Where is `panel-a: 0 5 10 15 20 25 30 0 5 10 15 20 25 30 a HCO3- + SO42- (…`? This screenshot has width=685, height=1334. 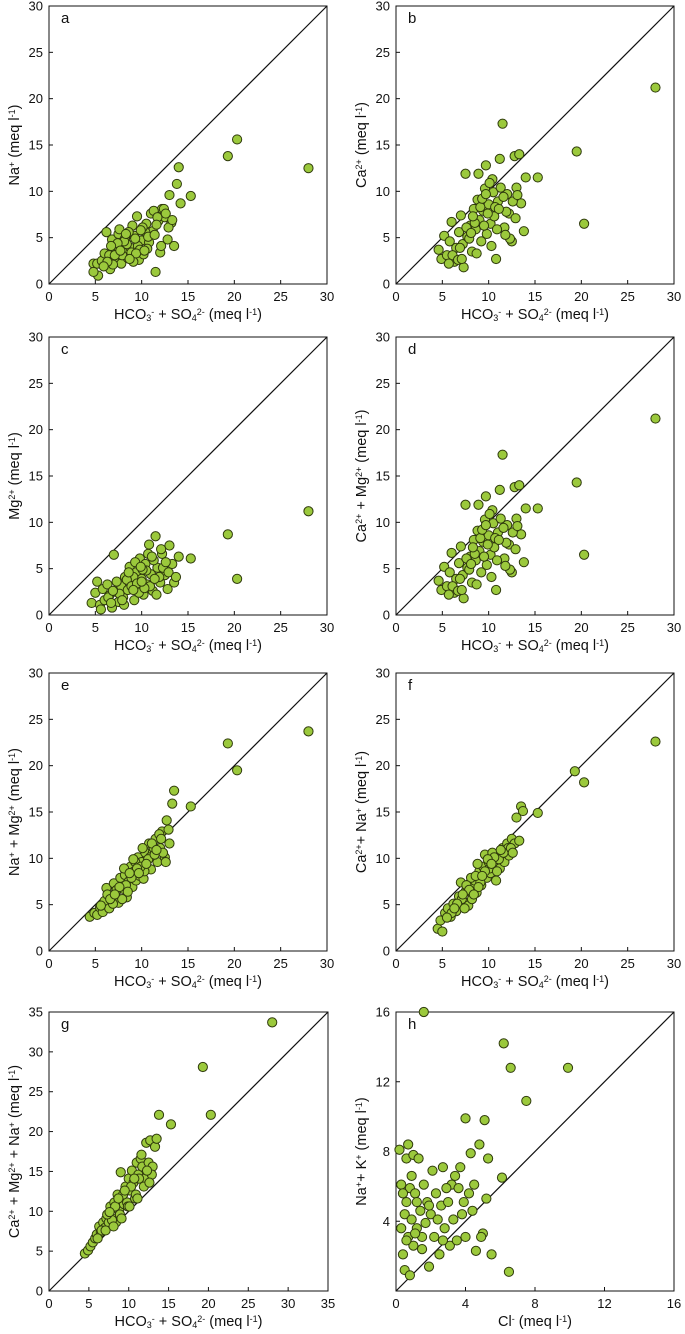 panel-a: 0 5 10 15 20 25 30 0 5 10 15 20 25 30 a HCO3- + SO42- (… is located at coordinates (170, 161).